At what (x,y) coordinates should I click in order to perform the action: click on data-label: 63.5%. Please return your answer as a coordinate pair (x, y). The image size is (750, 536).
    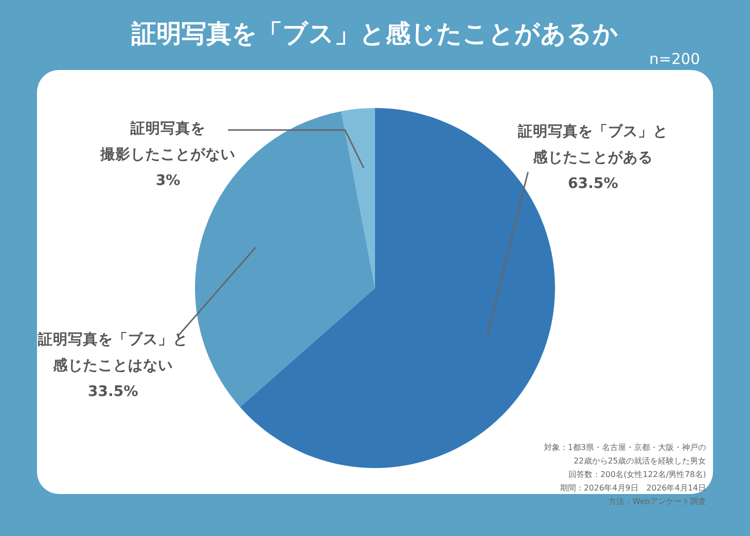
    Looking at the image, I should click on (593, 184).